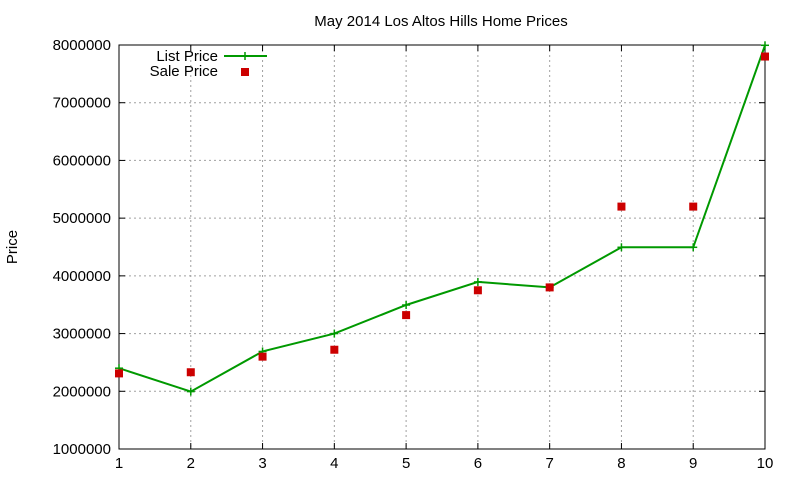 This screenshot has width=800, height=480. Describe the element at coordinates (82, 334) in the screenshot. I see `y-tick-label: 3000000` at that location.